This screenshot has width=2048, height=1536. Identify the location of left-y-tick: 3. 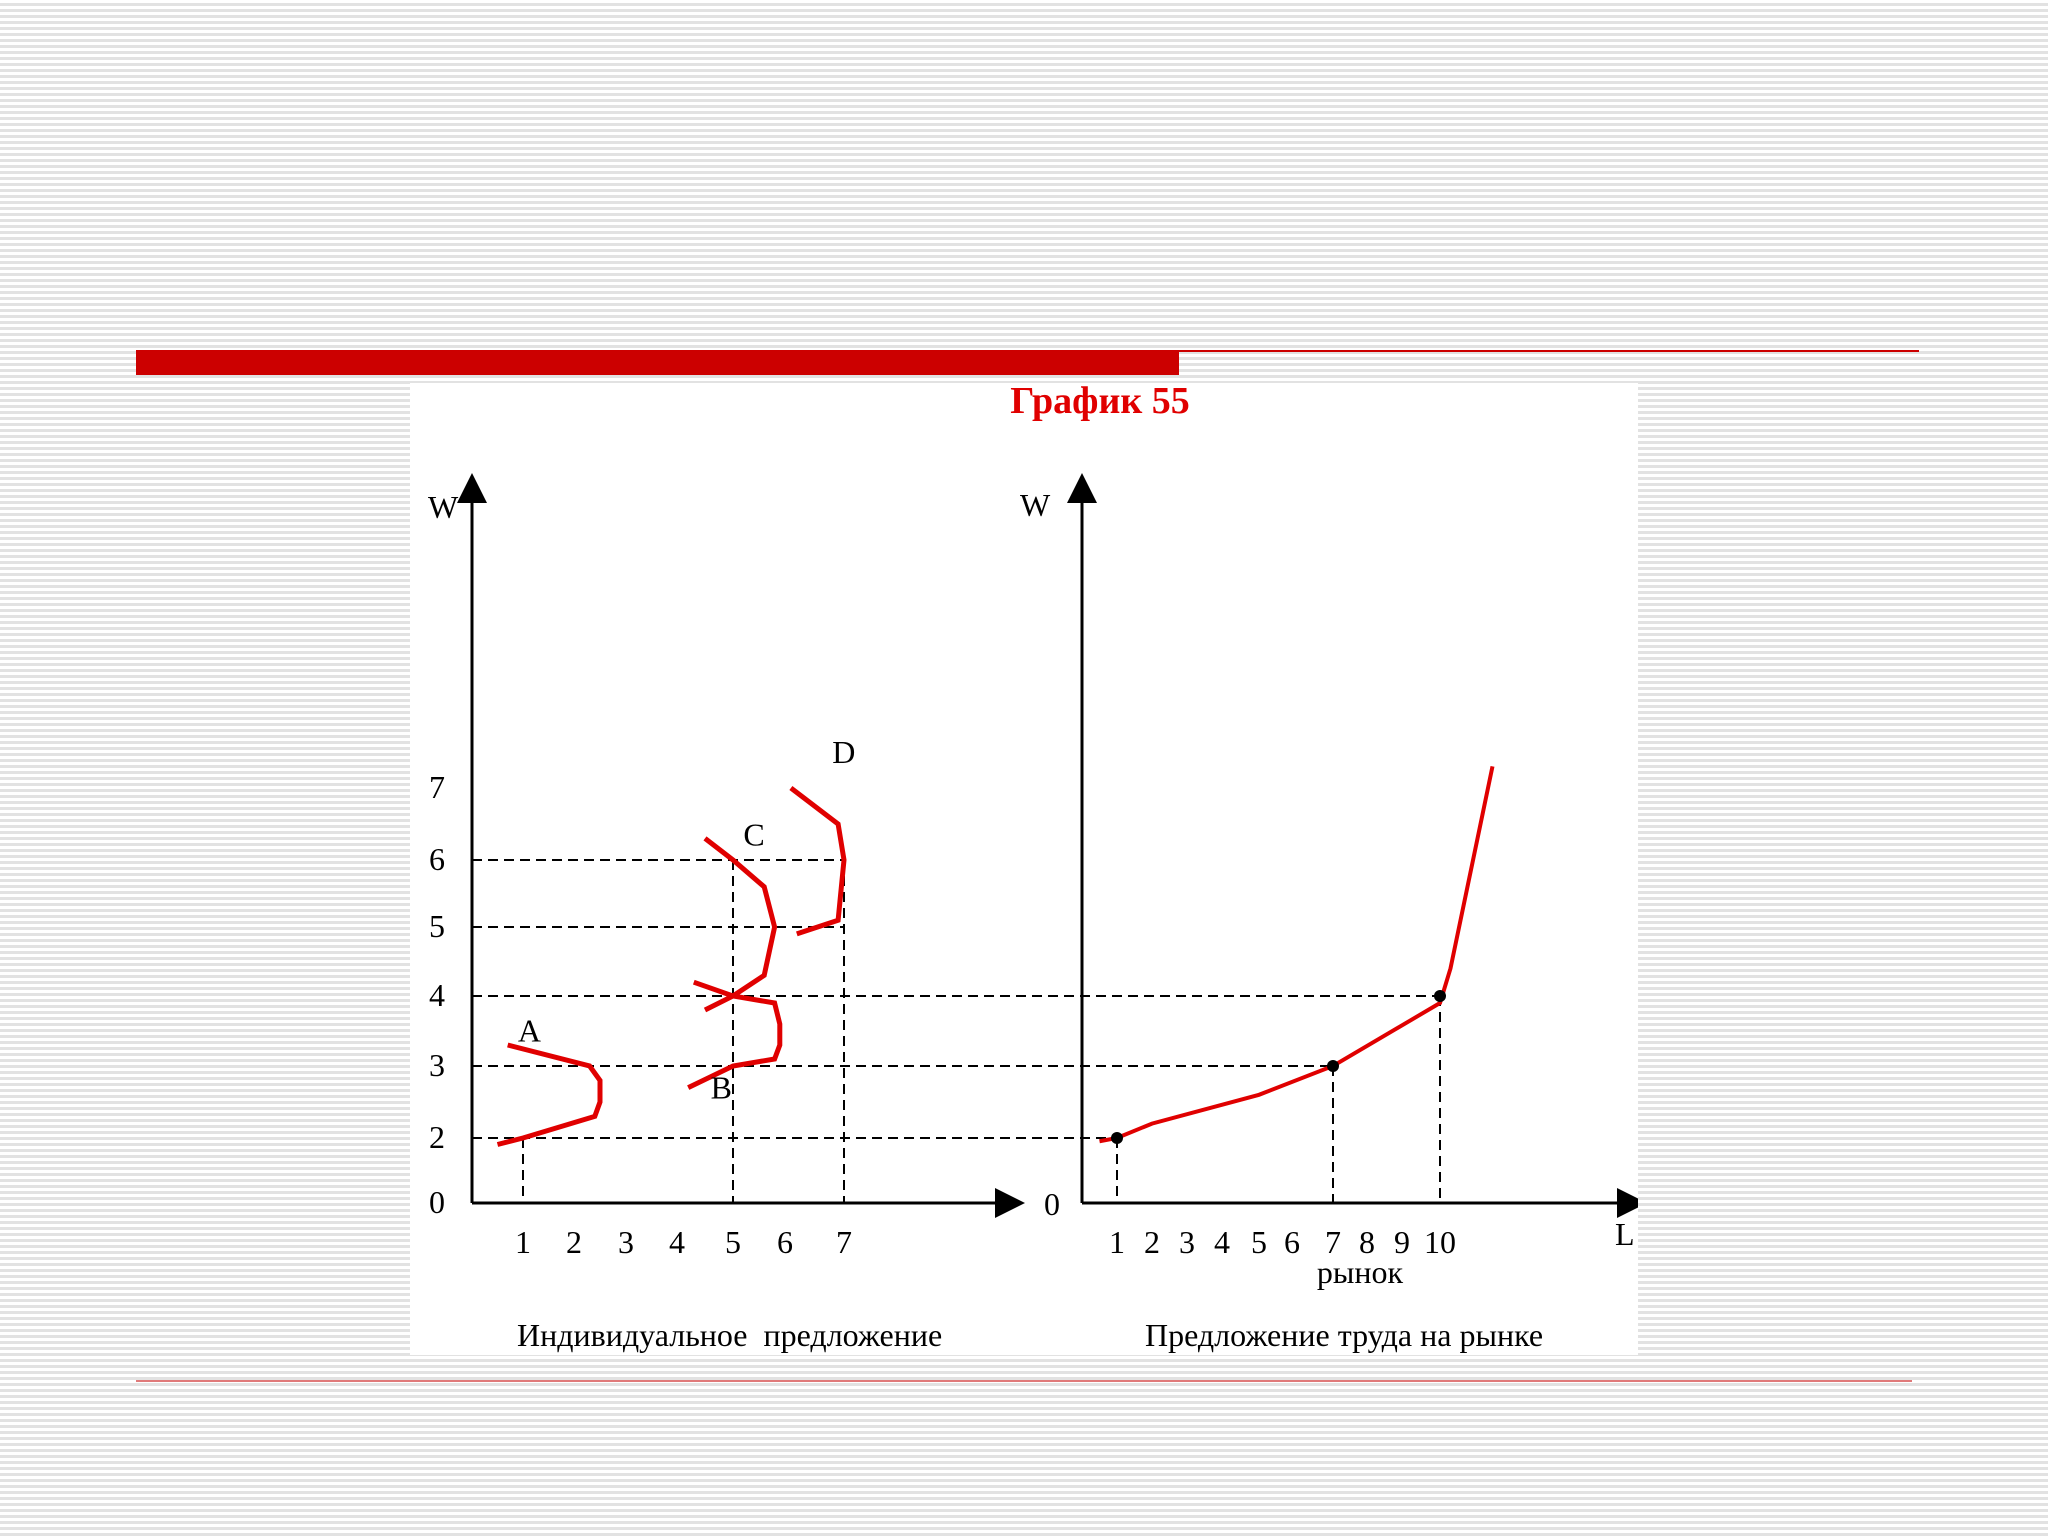
(437, 1065).